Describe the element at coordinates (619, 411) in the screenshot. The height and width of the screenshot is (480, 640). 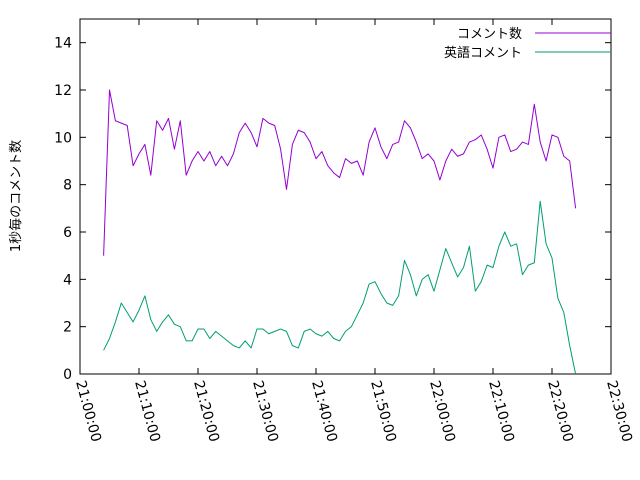
I see `x-tick-label: 22:30:00` at that location.